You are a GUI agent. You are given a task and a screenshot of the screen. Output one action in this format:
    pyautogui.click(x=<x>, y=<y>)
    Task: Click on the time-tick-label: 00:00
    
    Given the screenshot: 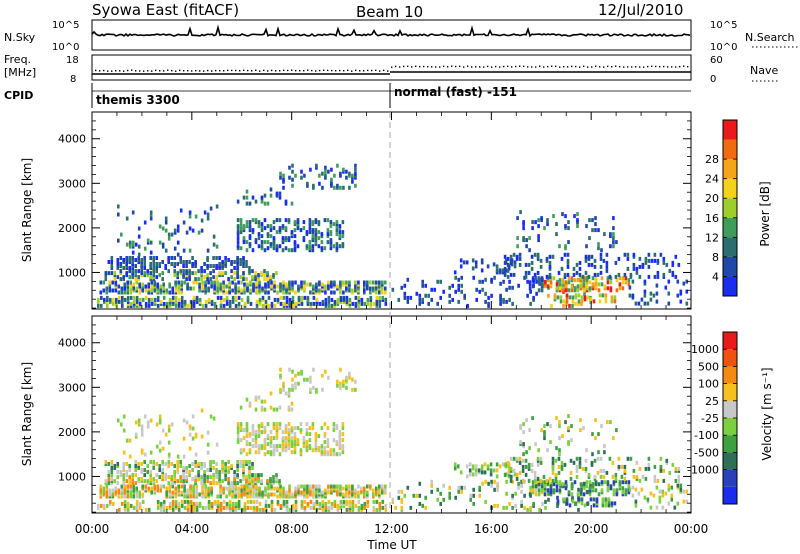 What is the action you would take?
    pyautogui.click(x=92, y=529)
    